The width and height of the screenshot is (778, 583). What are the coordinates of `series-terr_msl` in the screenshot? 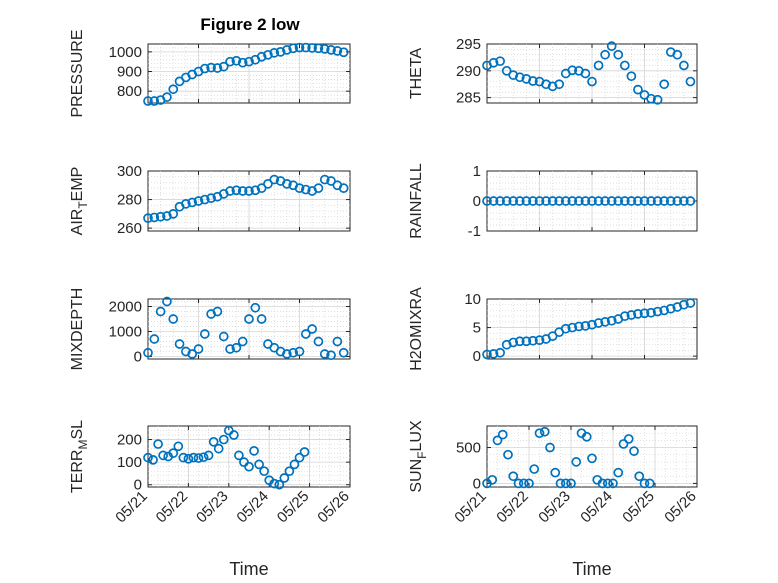 It's located at (226, 457).